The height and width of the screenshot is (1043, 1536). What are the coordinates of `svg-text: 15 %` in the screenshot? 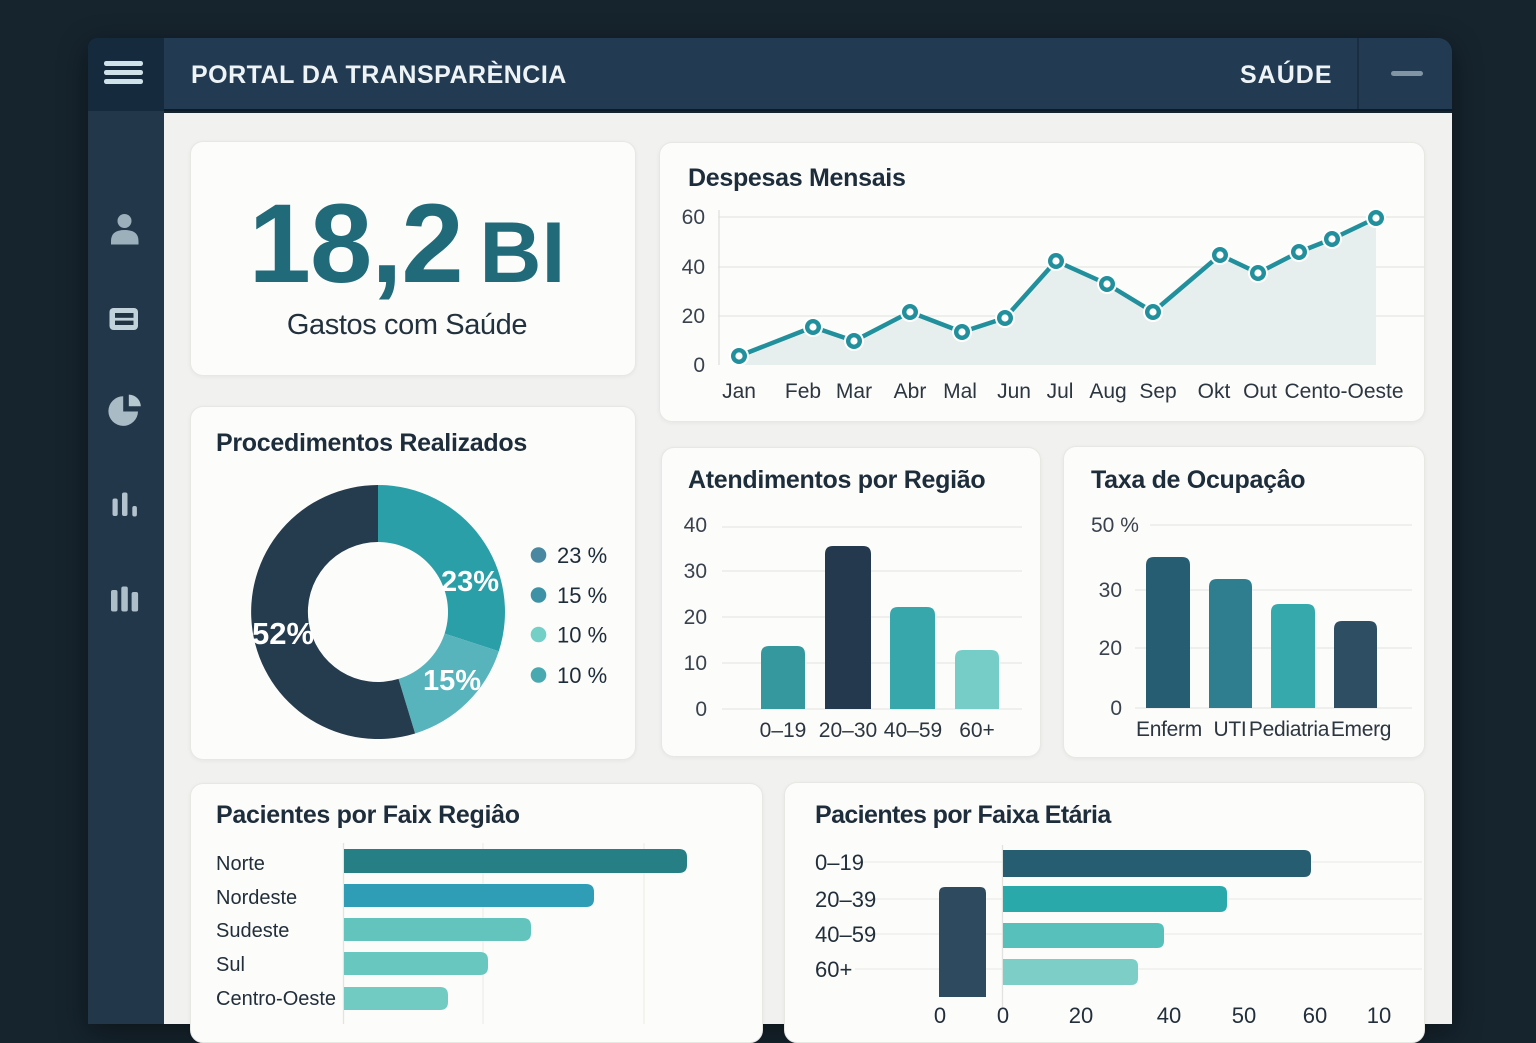 It's located at (582, 595).